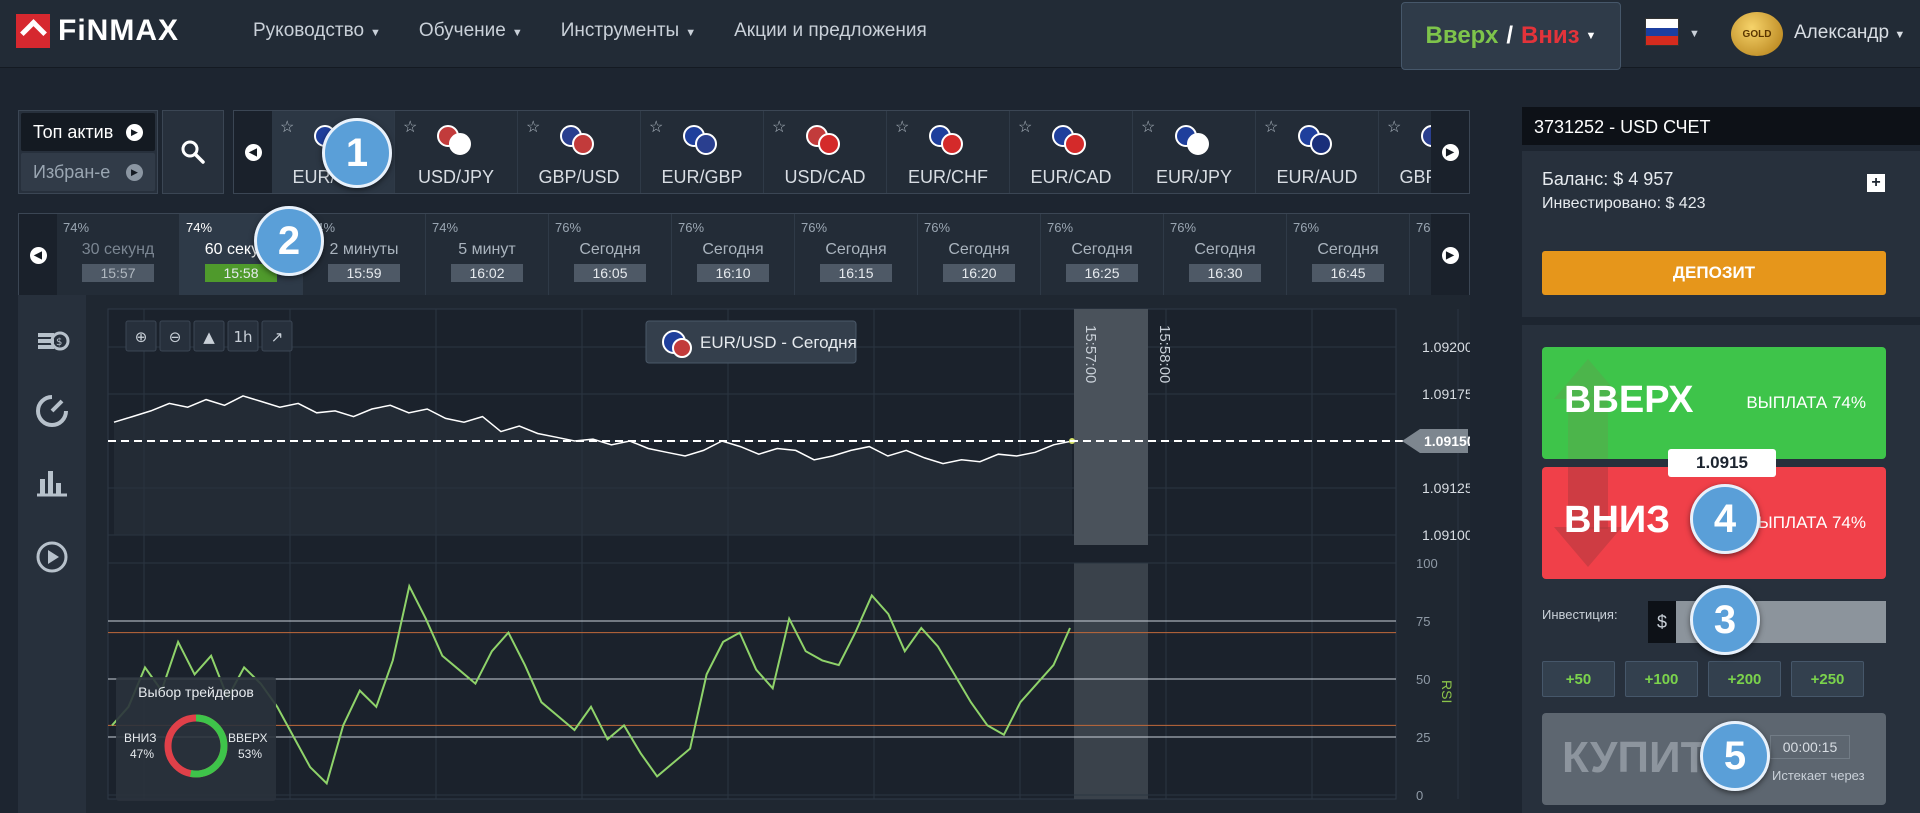  What do you see at coordinates (364, 273) in the screenshot?
I see `expiry-time: 15:59` at bounding box center [364, 273].